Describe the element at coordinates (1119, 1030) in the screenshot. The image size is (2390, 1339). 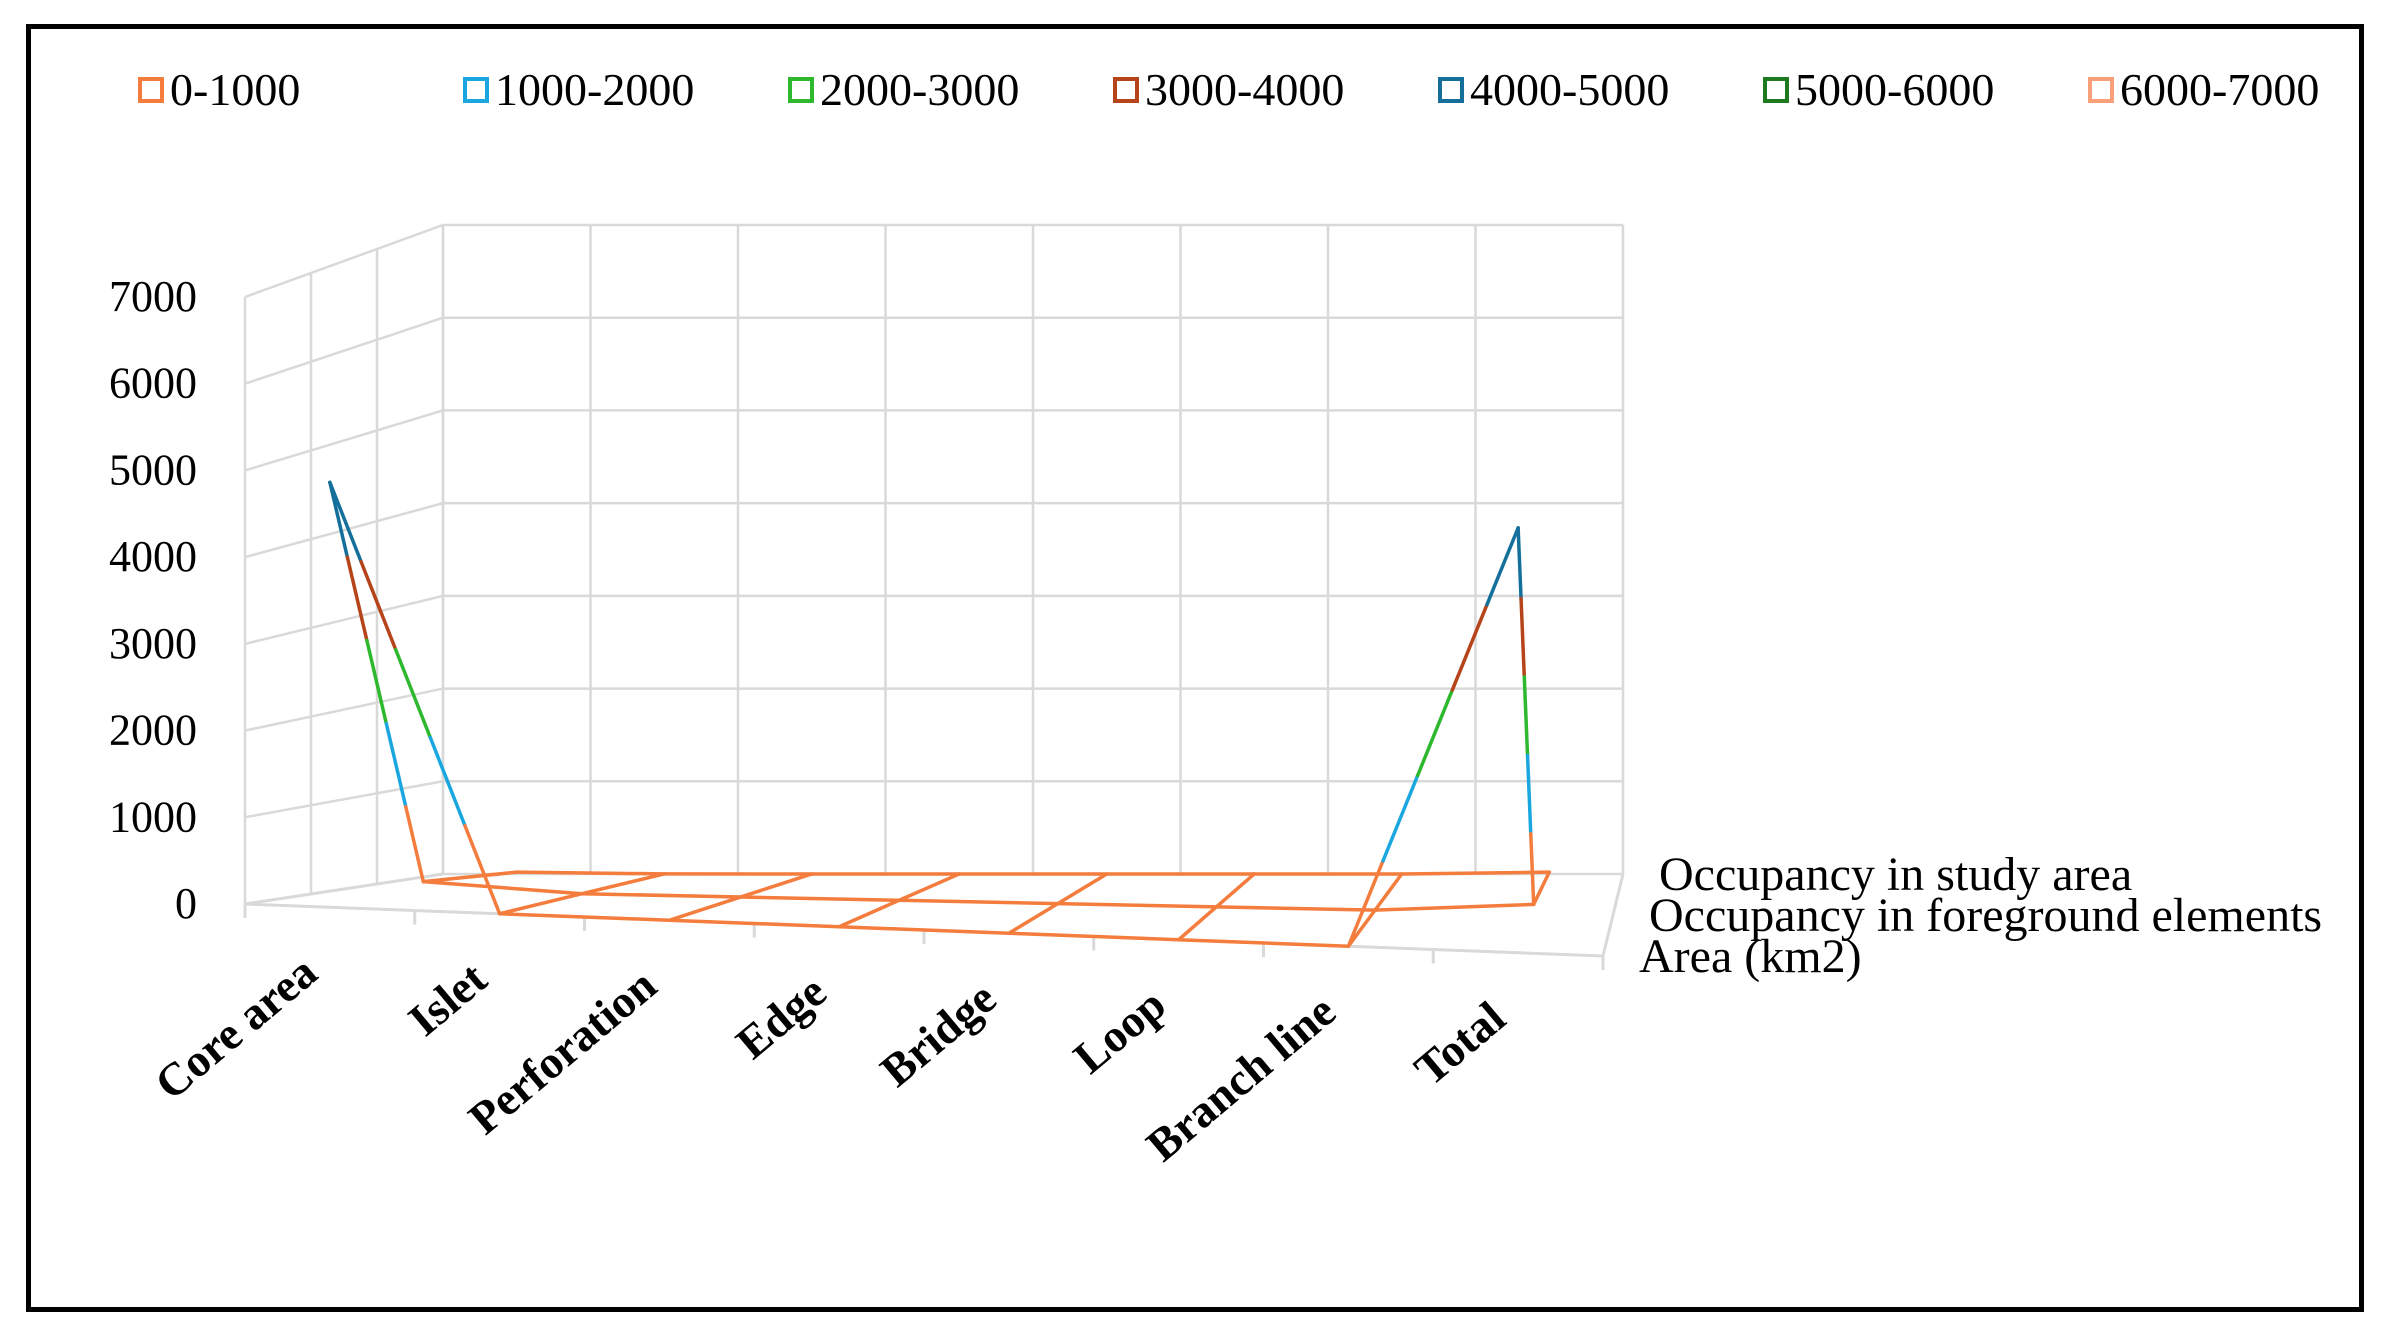
I see `category-label: Loop` at that location.